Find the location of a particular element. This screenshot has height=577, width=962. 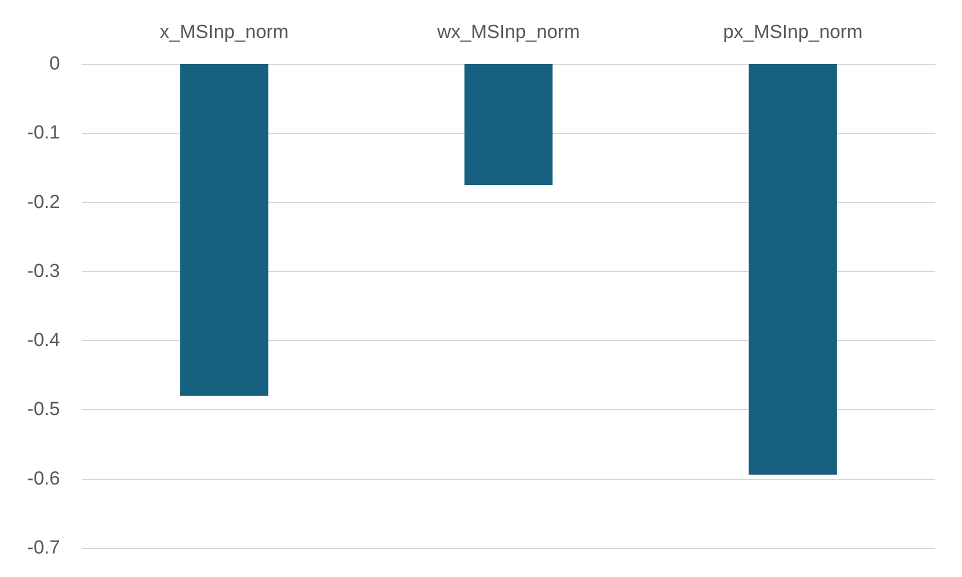

x-tick-label: wx_MSInp_norm is located at coordinates (508, 32).